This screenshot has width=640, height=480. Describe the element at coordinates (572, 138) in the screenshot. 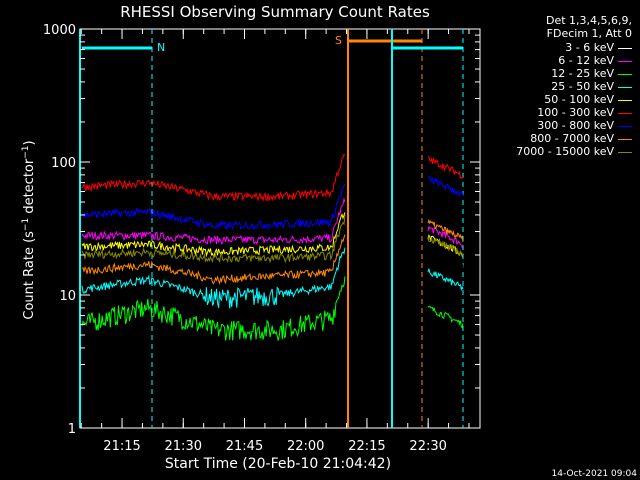

I see `legend-label: 800 - 7000 keV` at that location.